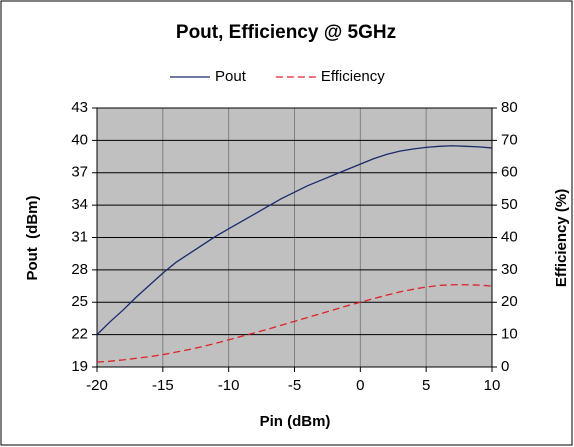  I want to click on chart-title: Pout, Efficiency @ 5GHz, so click(286, 32).